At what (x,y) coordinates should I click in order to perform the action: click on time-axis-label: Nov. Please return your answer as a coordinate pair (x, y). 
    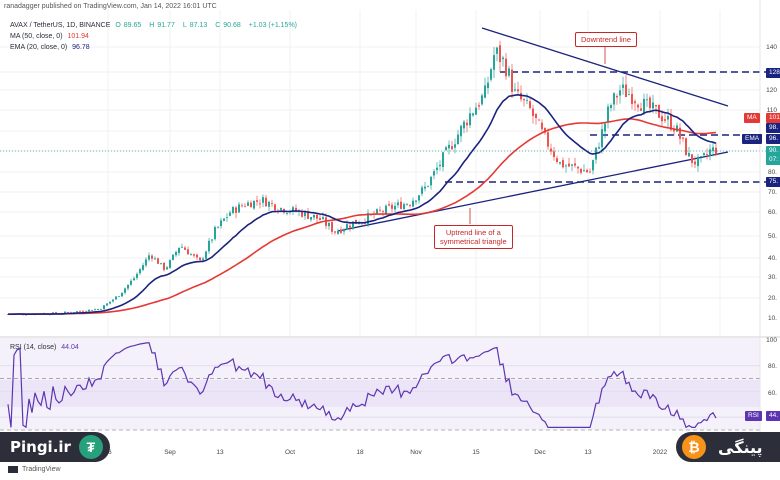
    Looking at the image, I should click on (416, 452).